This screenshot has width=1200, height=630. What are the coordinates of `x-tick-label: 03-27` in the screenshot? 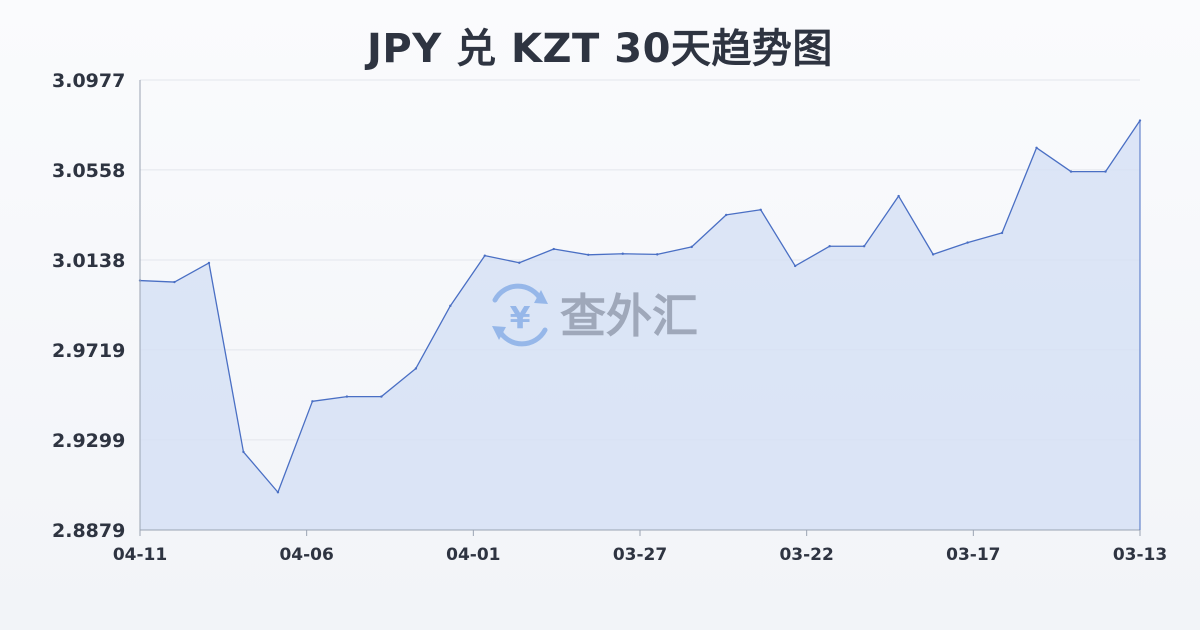 It's located at (640, 555).